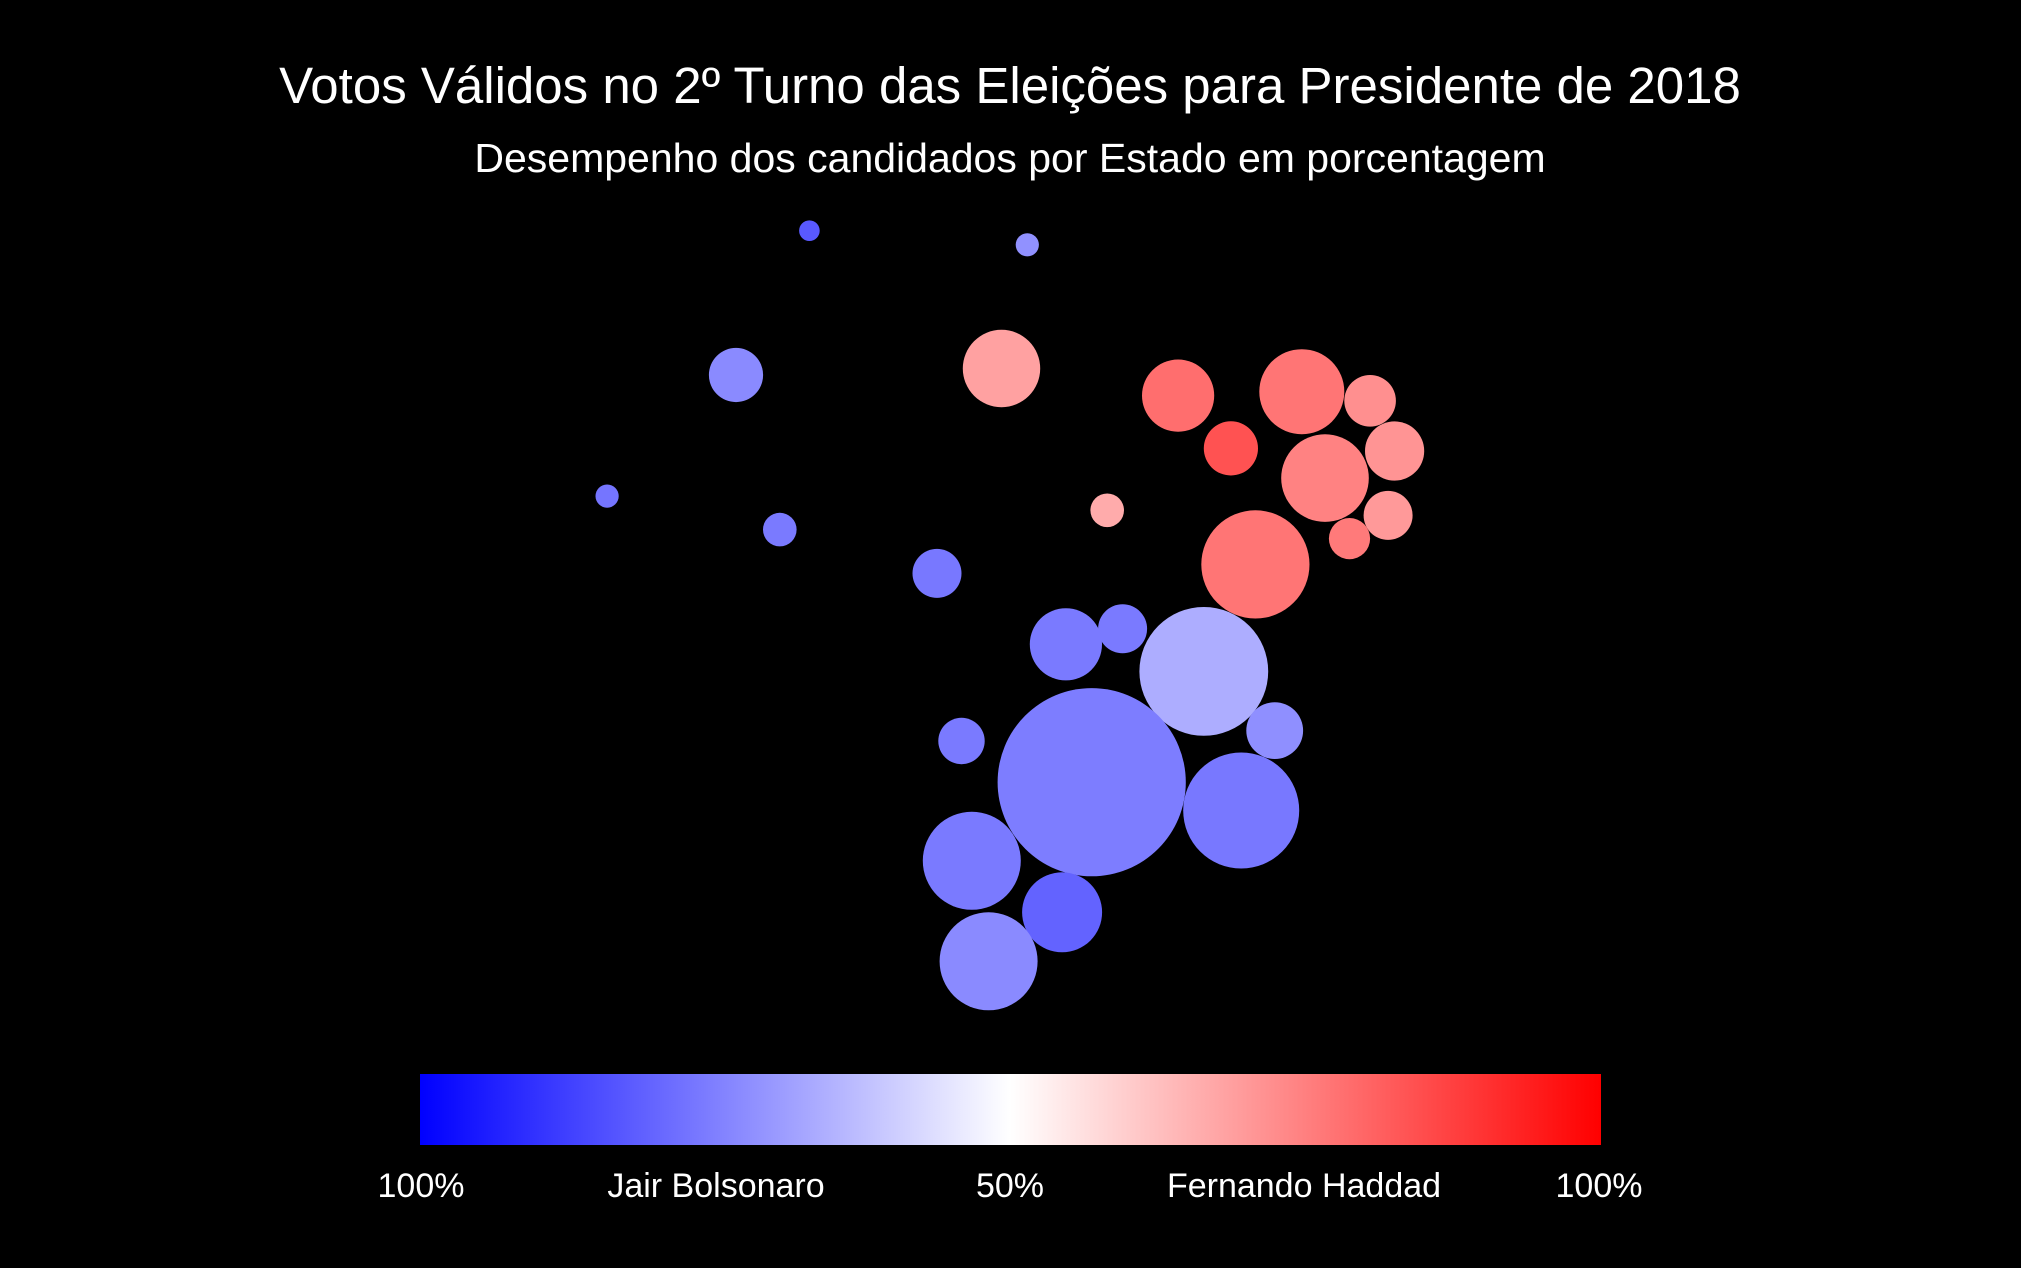  I want to click on legend-label-jair-bolsonaro: Jair Bolsonaro, so click(715, 1186).